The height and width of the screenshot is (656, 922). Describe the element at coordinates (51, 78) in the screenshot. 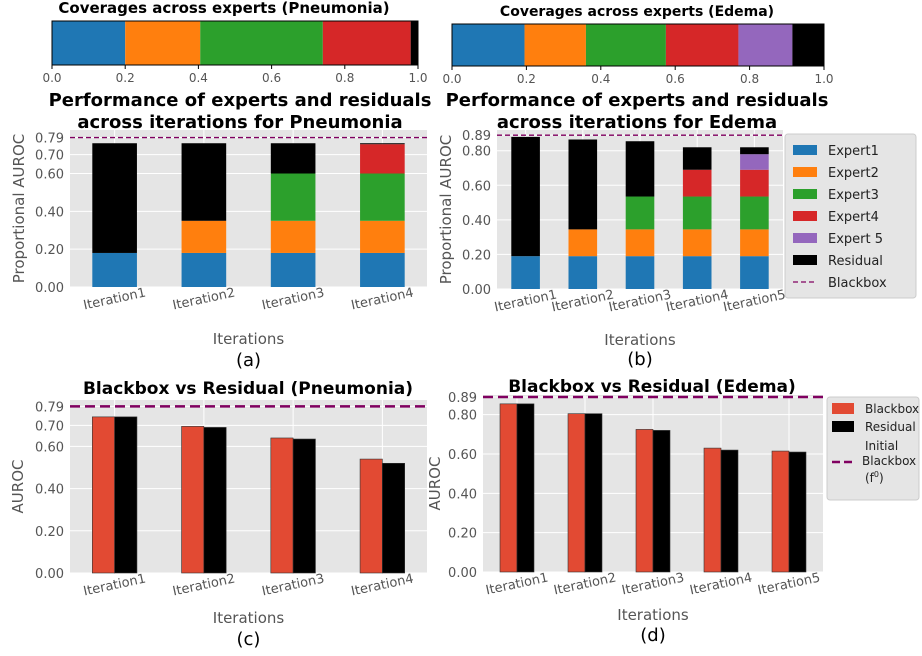

I see `x-tick-label: 0.0` at that location.